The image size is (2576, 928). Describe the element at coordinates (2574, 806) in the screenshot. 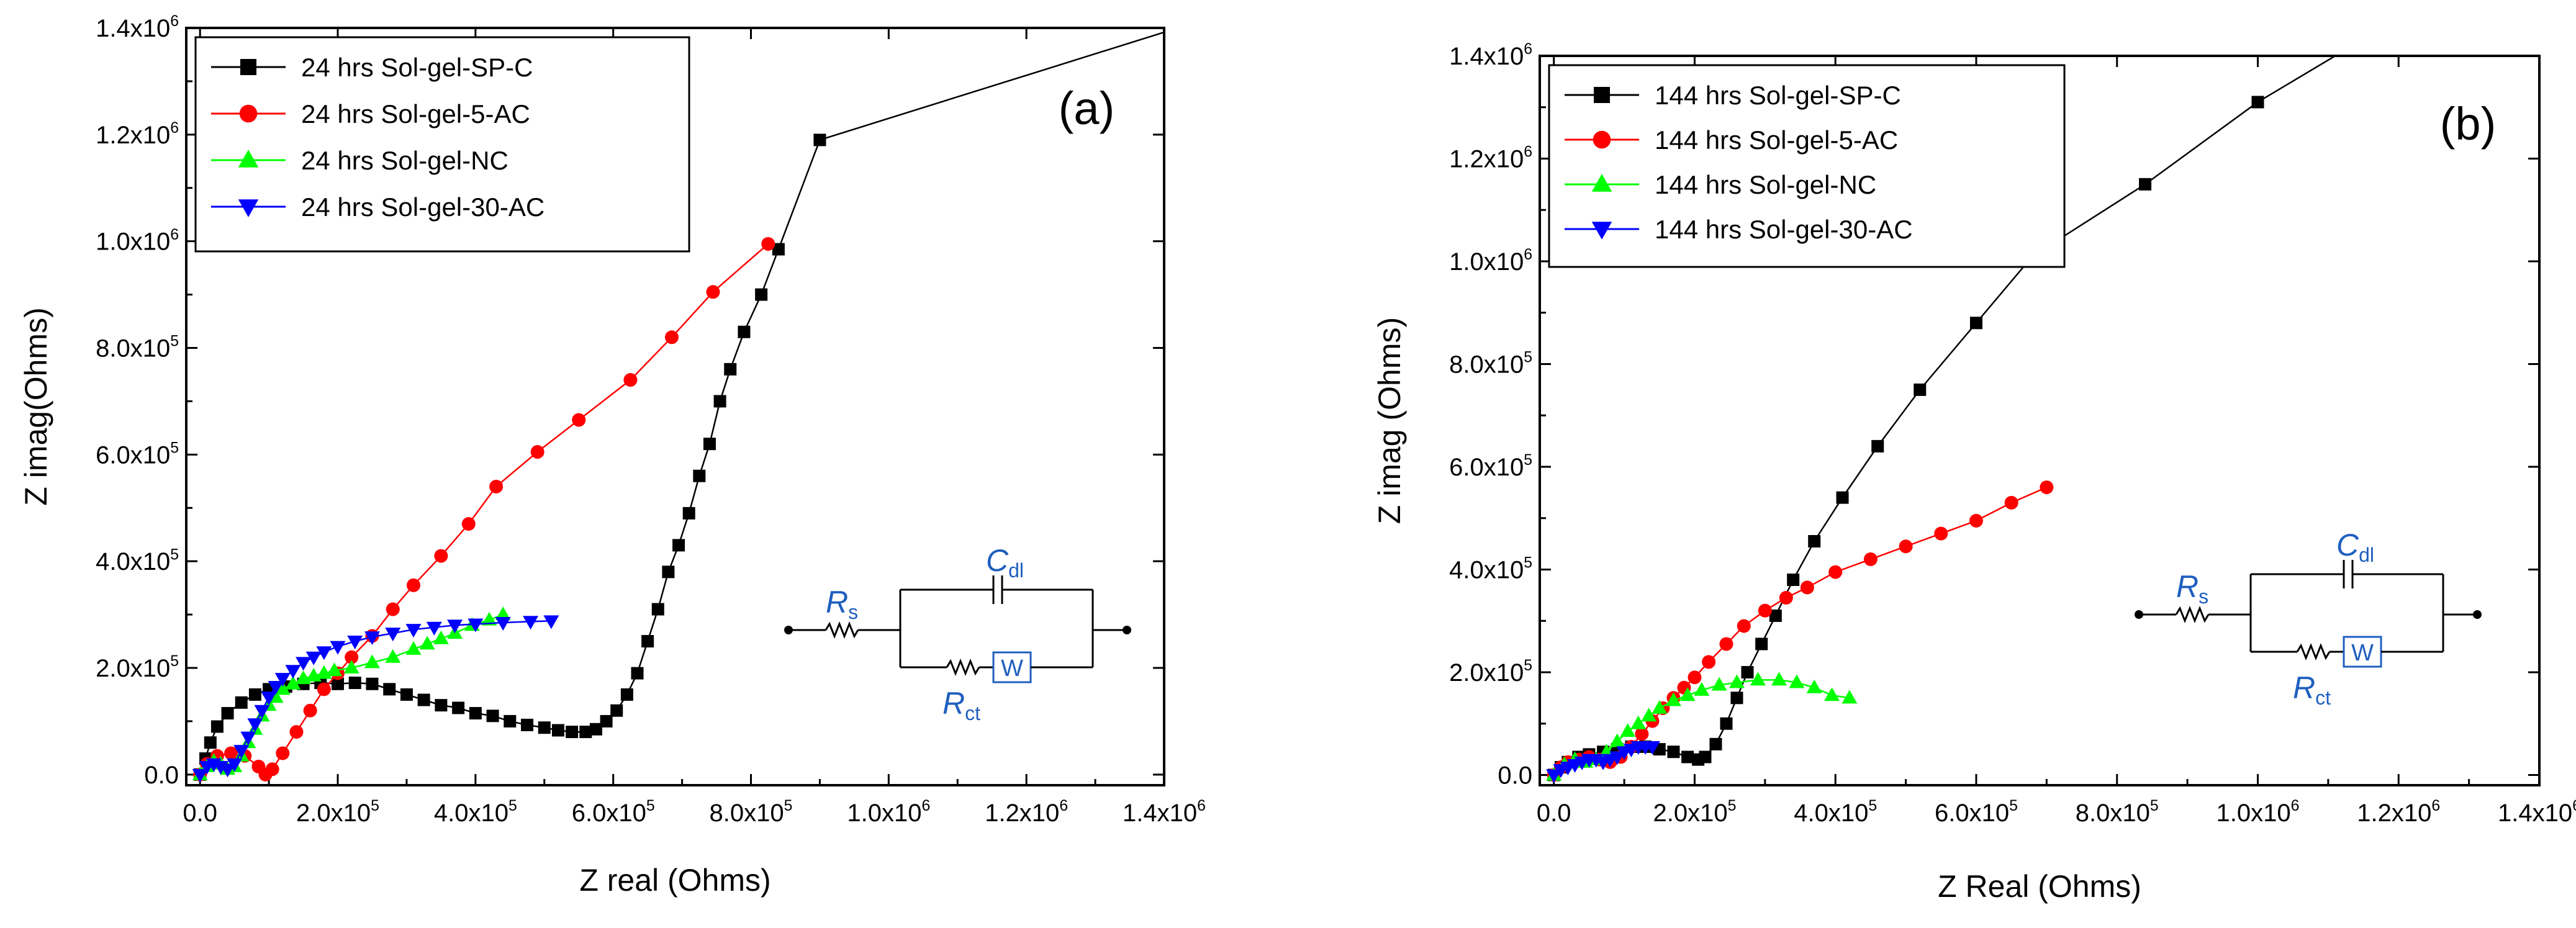

I see `x-tick-label-exponent: 6` at that location.